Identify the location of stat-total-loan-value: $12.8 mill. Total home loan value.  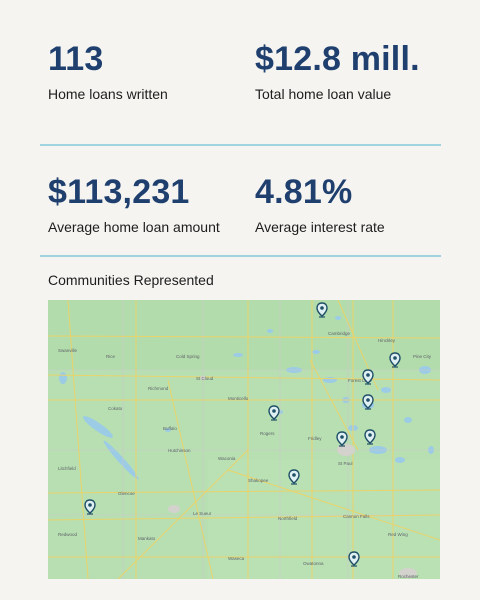
(337, 72).